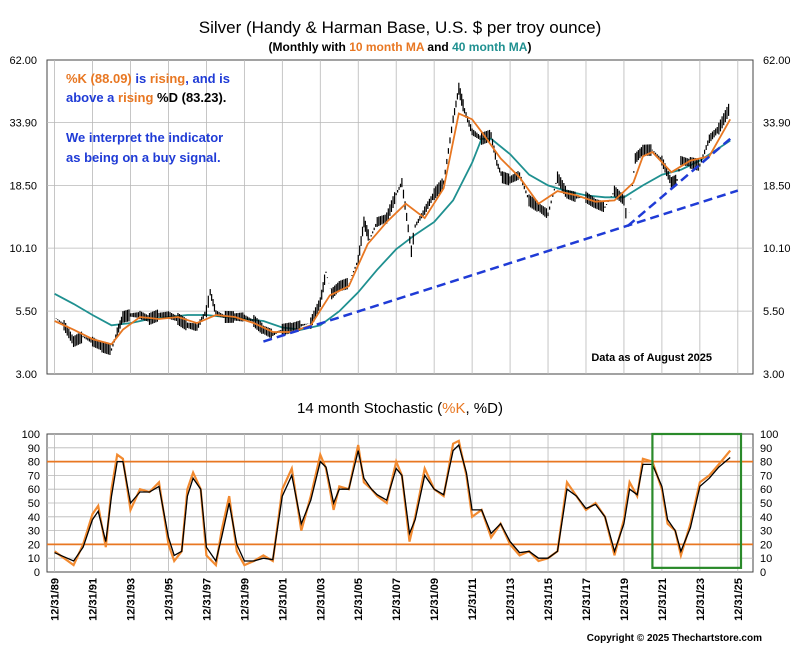  I want to click on long-term-trendline, so click(501, 266).